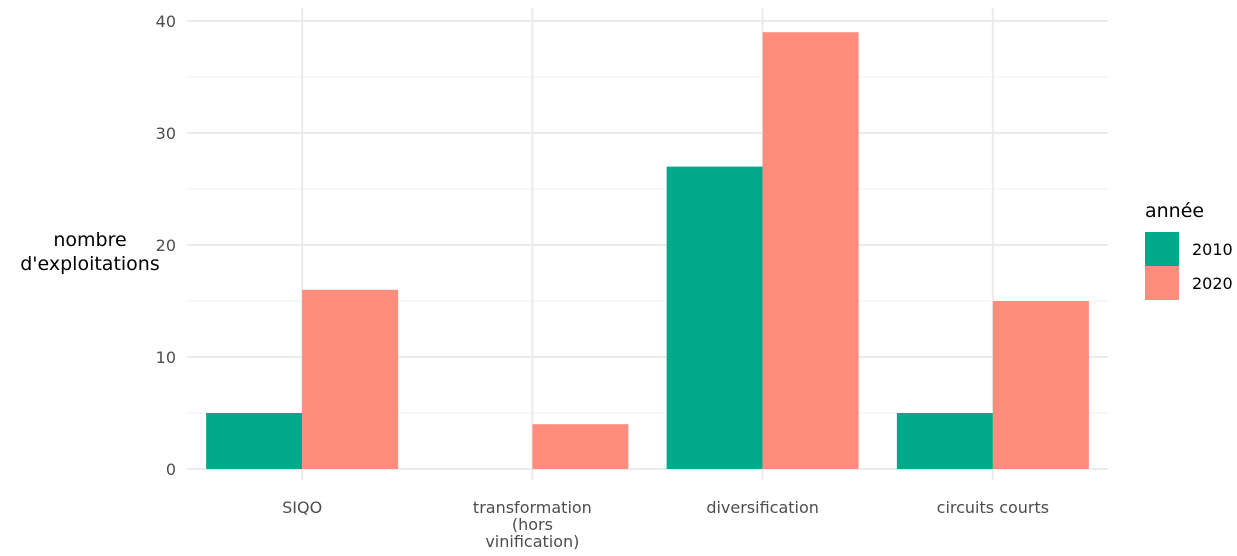  I want to click on legend-title: année, so click(1174, 211).